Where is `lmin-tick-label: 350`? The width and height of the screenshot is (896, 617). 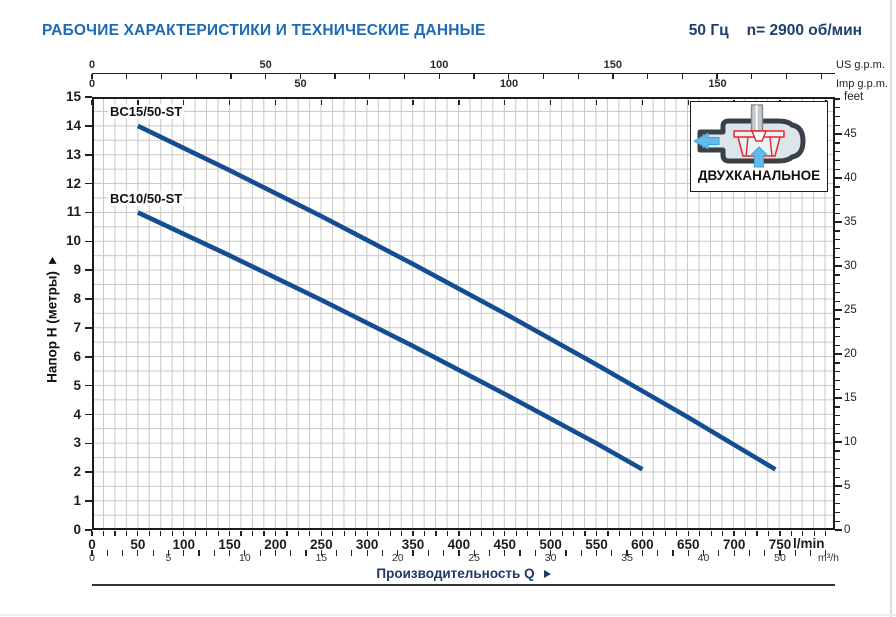
lmin-tick-label: 350 is located at coordinates (413, 544).